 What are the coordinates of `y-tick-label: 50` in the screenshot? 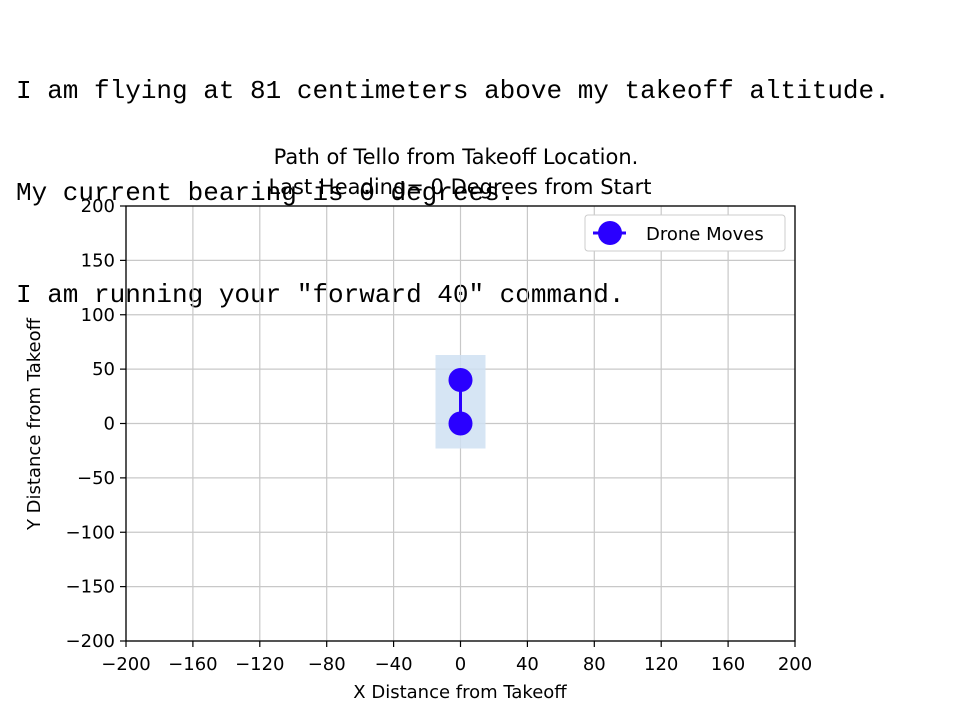 It's located at (103, 369).